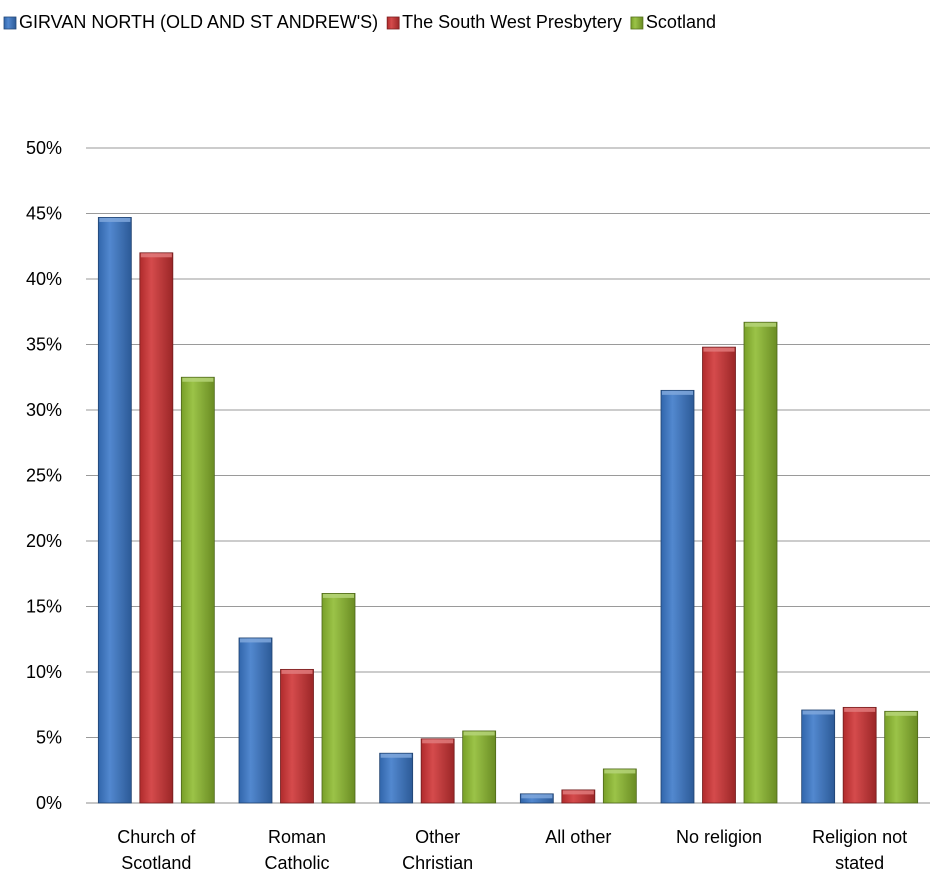 This screenshot has height=880, width=930. Describe the element at coordinates (859, 850) in the screenshot. I see `x-tick-label-religion-not-stated: Religion not stated` at that location.